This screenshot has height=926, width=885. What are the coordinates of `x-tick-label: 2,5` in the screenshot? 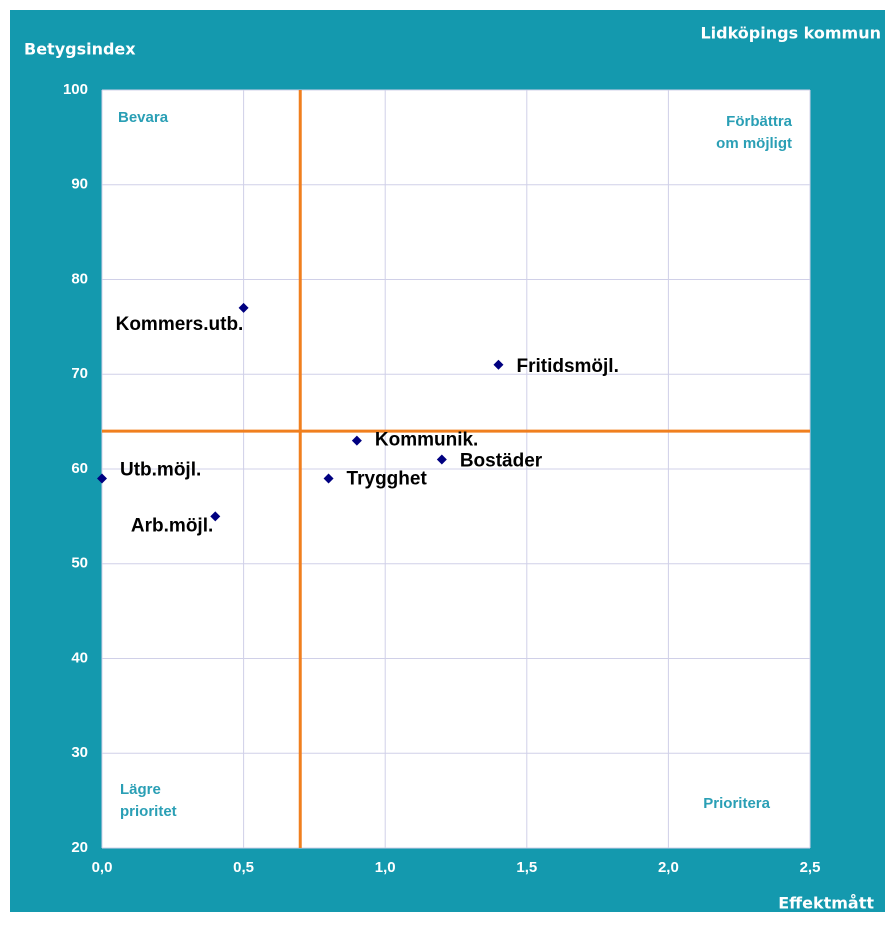 It's located at (810, 867).